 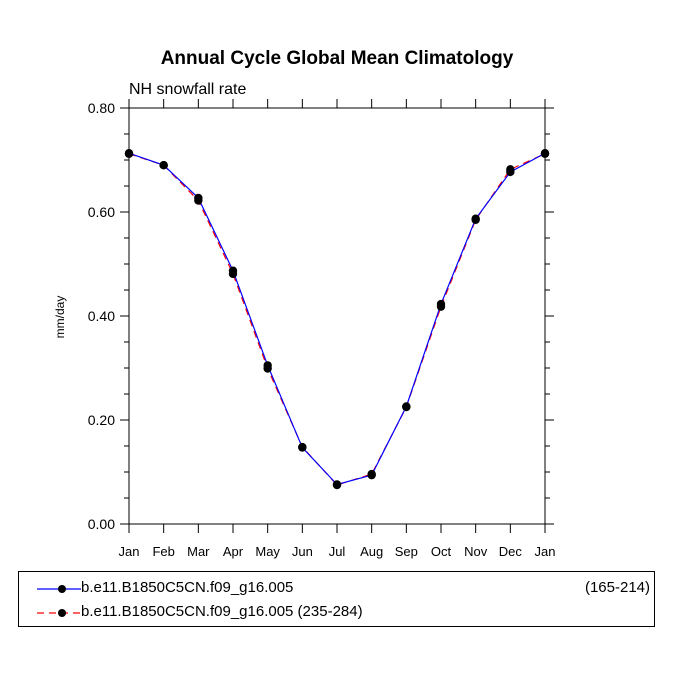 What do you see at coordinates (163, 551) in the screenshot?
I see `x-tick-label: Feb` at bounding box center [163, 551].